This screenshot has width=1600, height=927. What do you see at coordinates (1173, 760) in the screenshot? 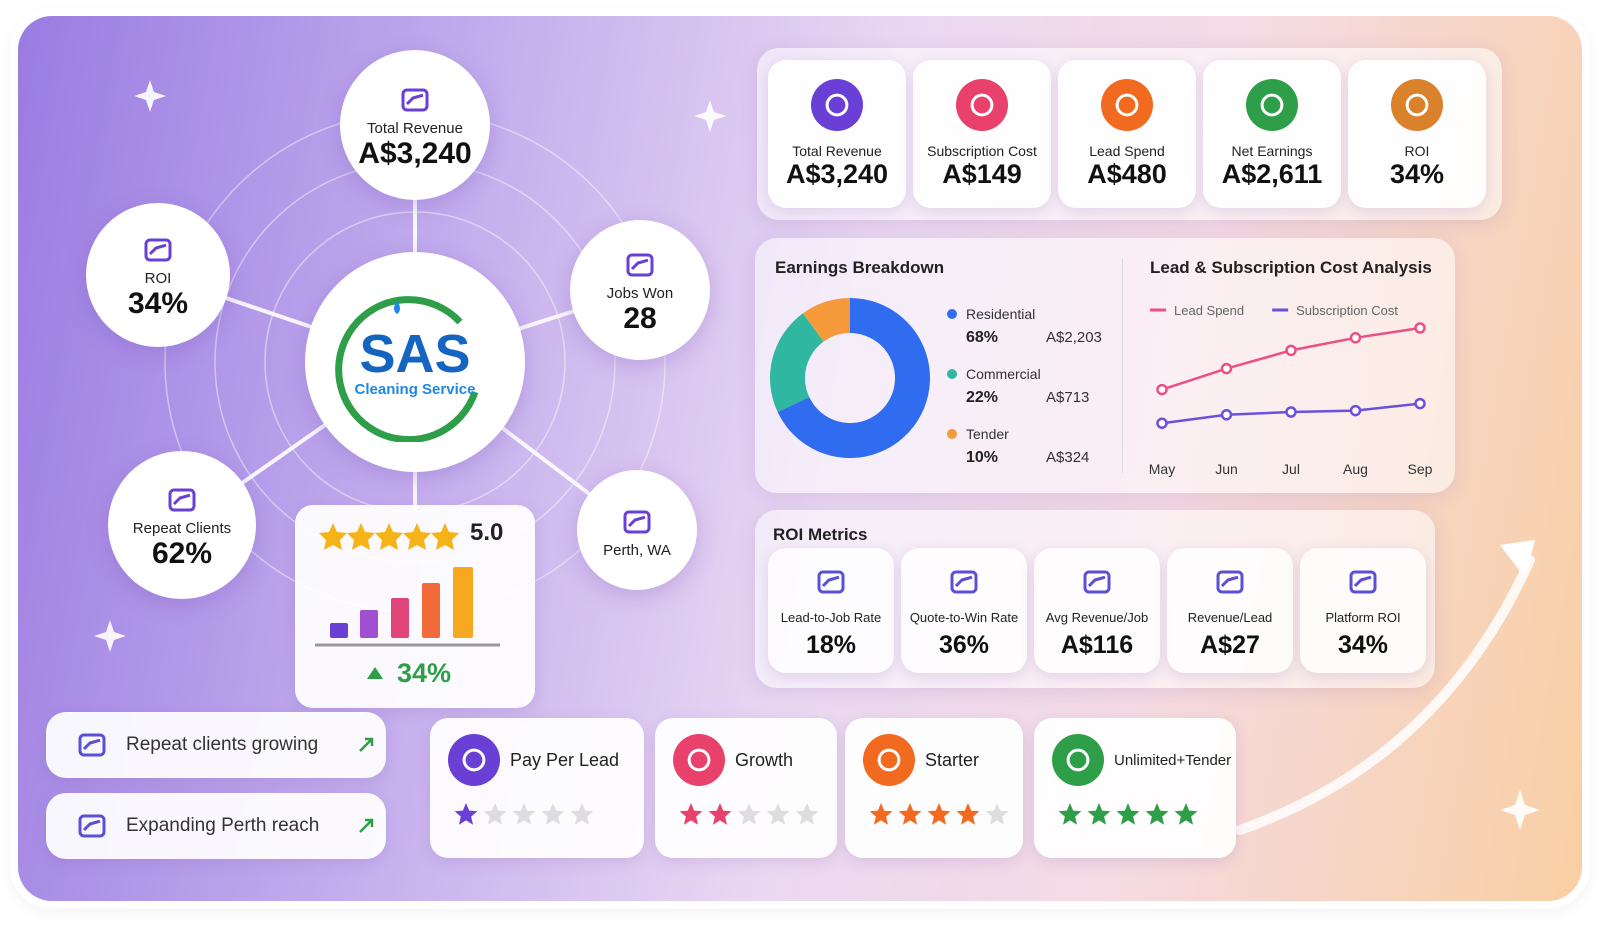
I see `plan-name: Unlimited+Tender` at bounding box center [1173, 760].